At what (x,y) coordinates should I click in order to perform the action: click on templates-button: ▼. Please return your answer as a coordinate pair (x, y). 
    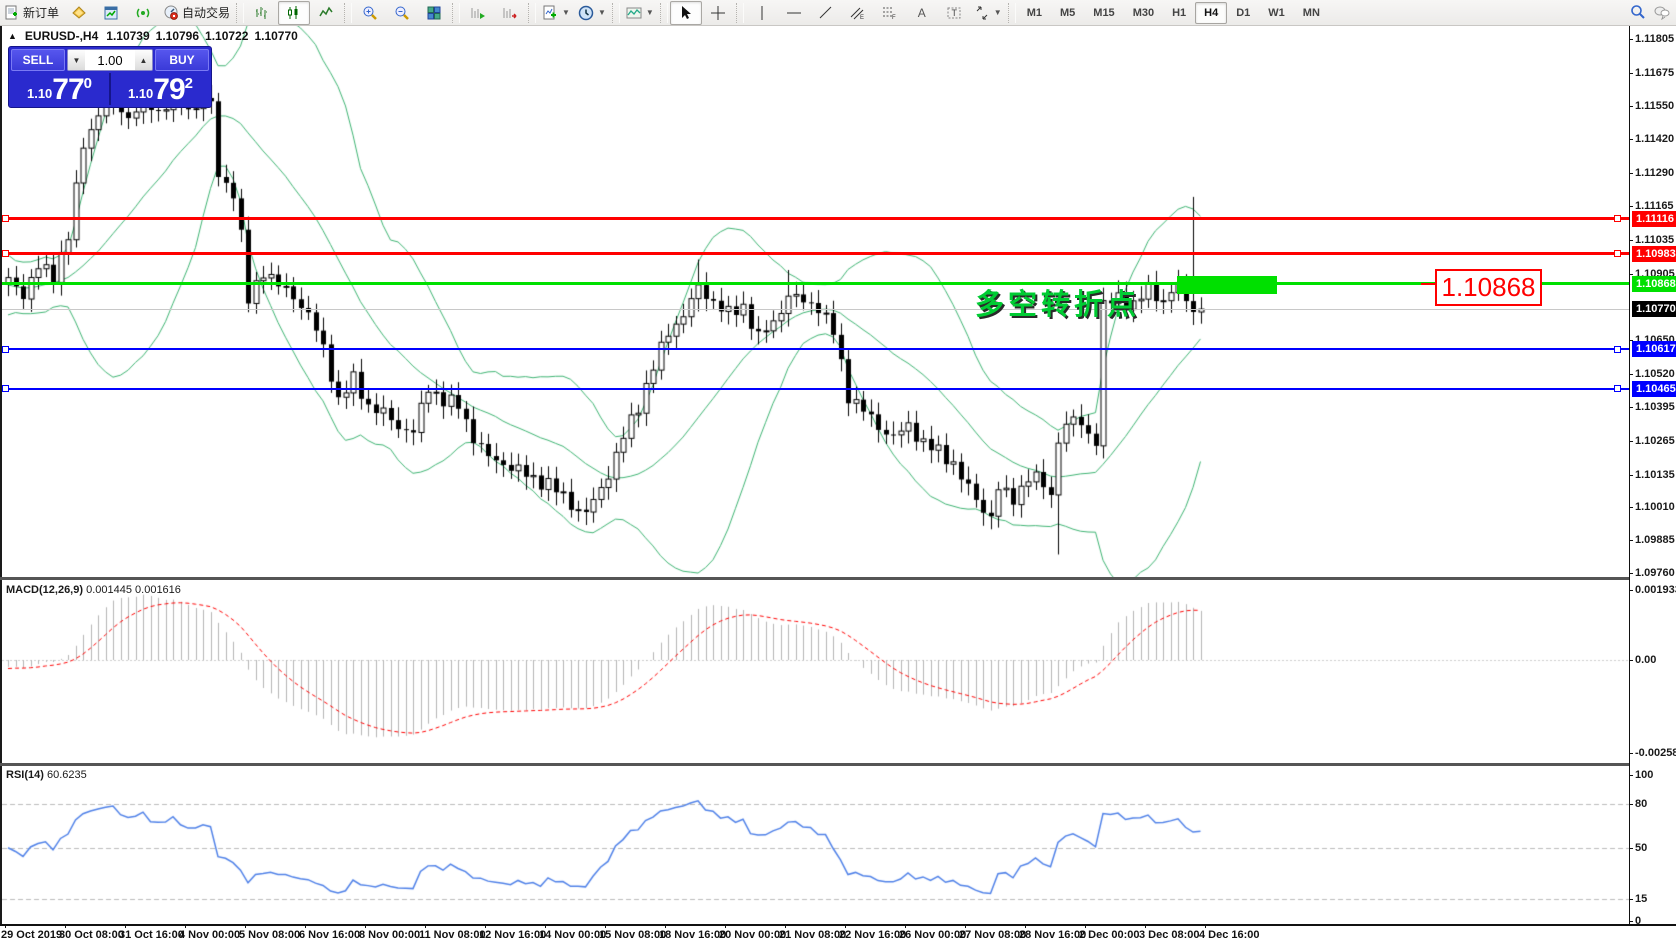
    Looking at the image, I should click on (556, 13).